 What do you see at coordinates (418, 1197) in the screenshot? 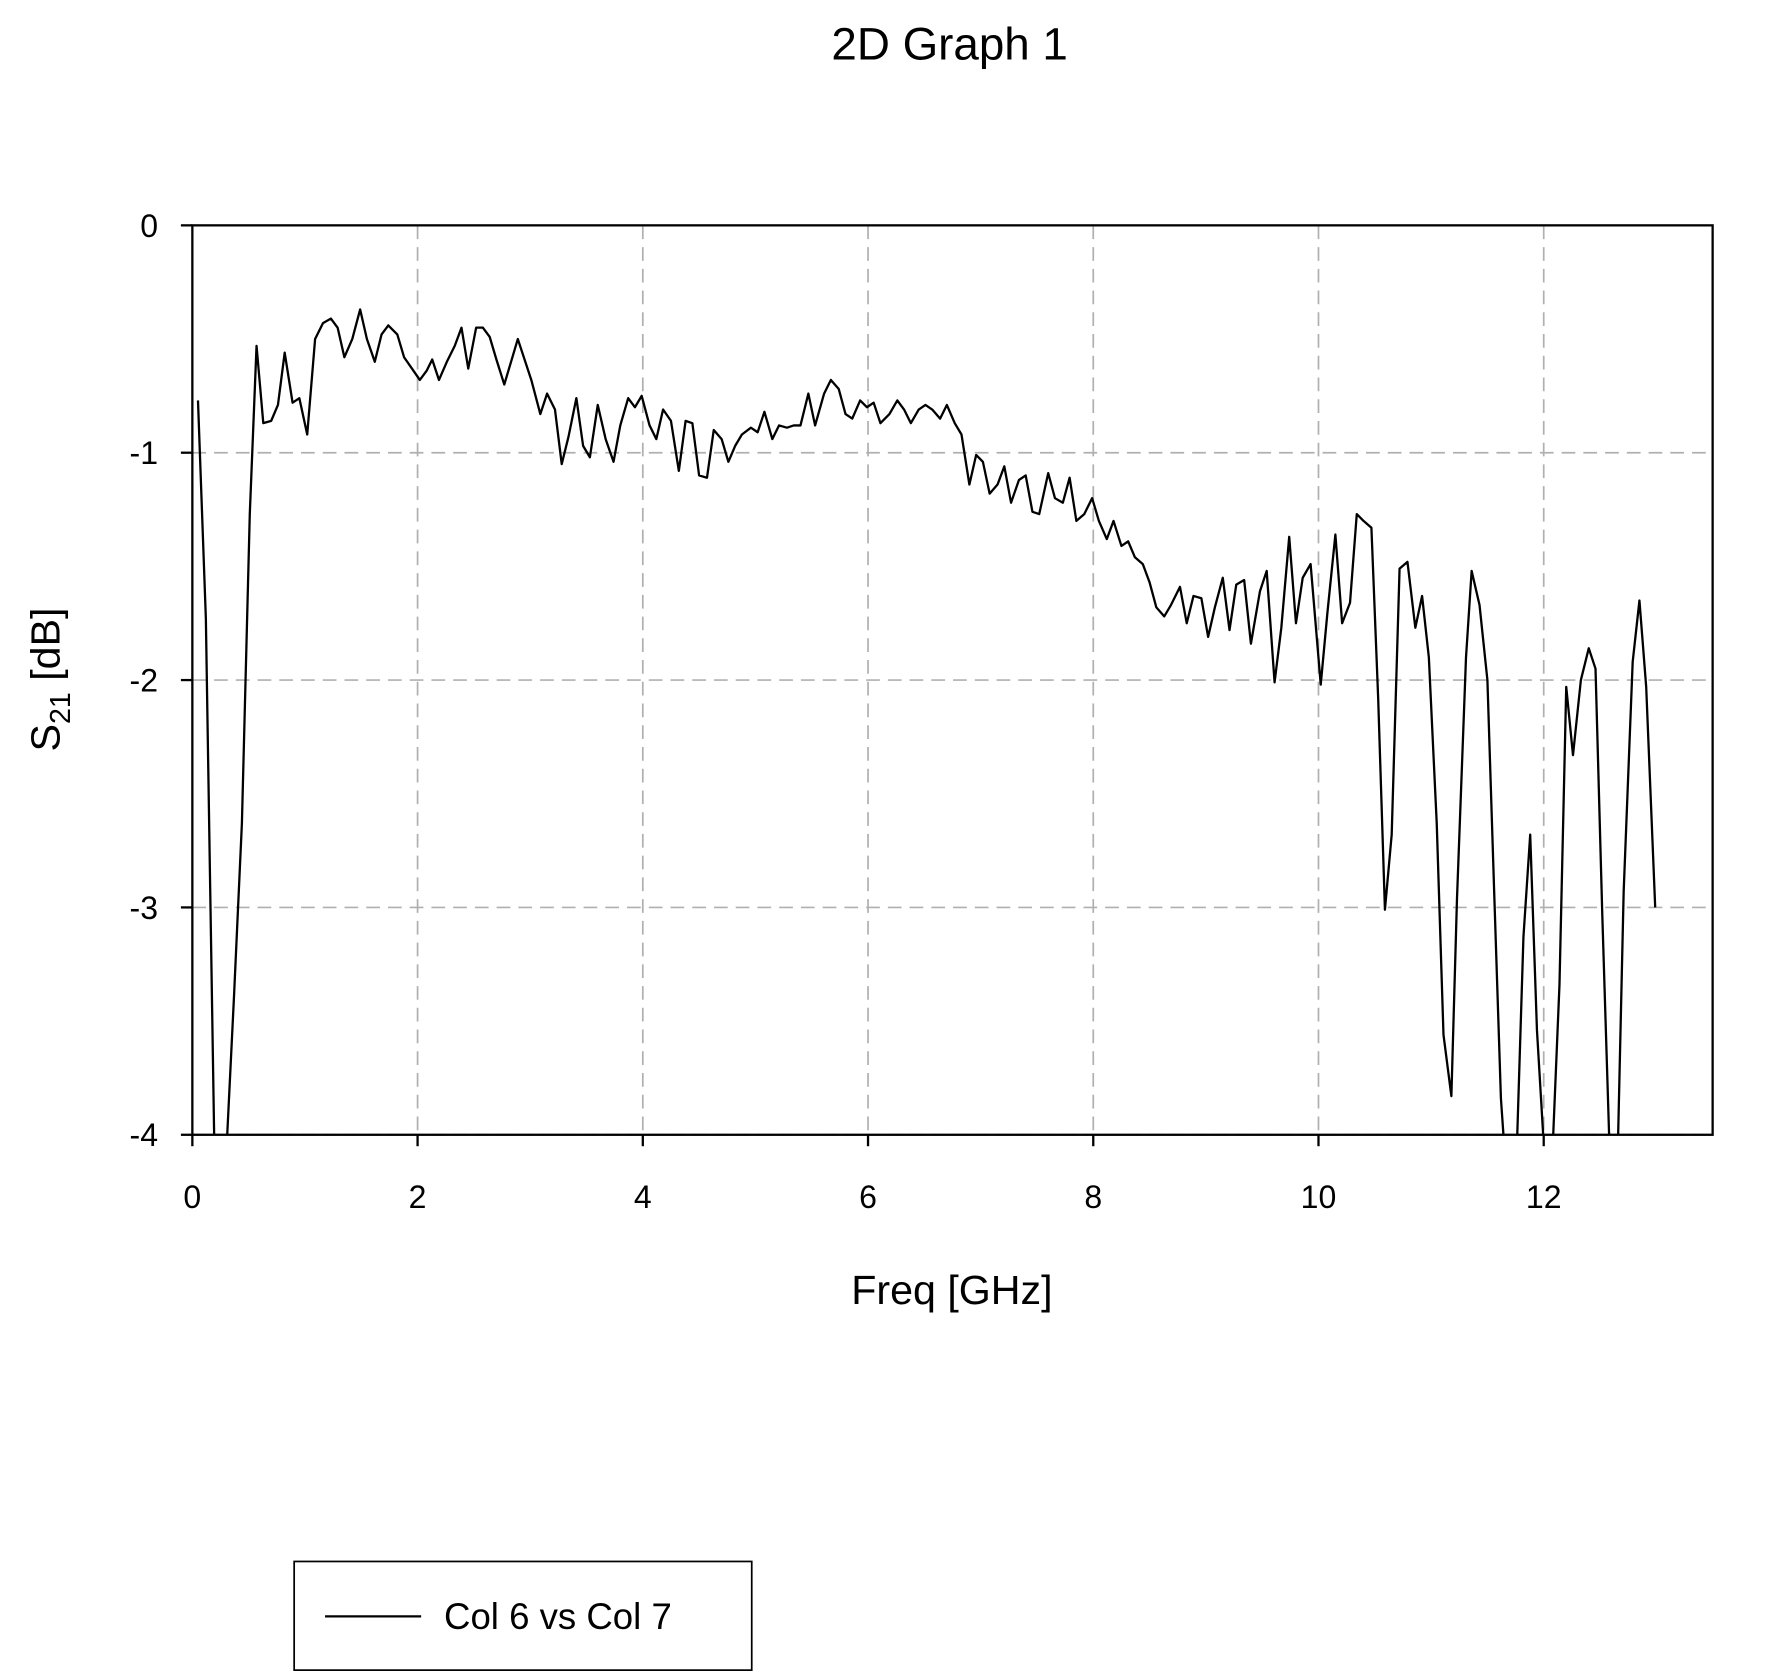
I see `x-tick-label: 2` at bounding box center [418, 1197].